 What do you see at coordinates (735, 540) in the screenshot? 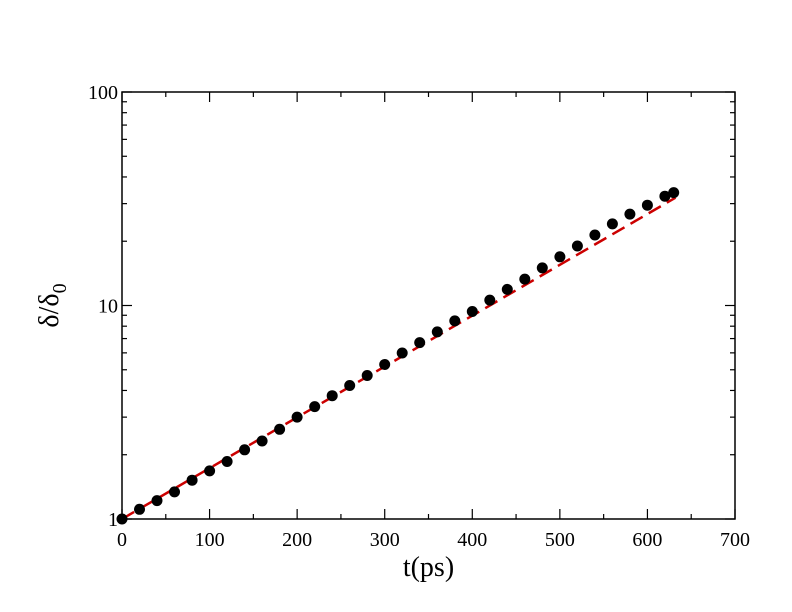
I see `x-tick-label: 700` at bounding box center [735, 540].